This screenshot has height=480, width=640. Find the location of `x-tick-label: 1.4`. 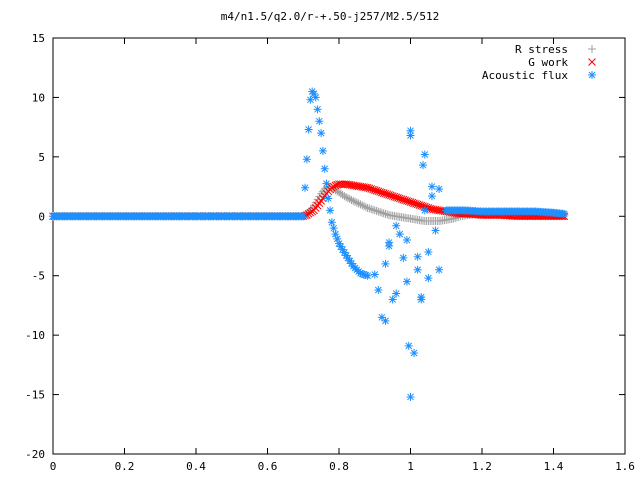

x-tick-label: 1.4 is located at coordinates (554, 466).